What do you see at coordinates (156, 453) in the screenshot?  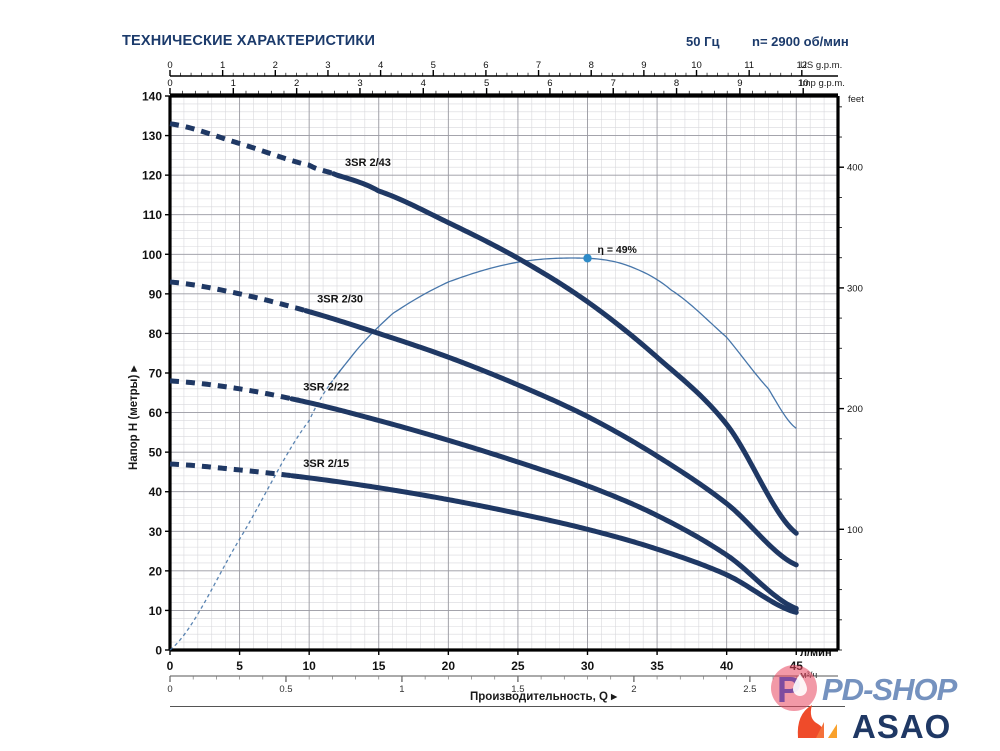 I see `svg-text: 50` at bounding box center [156, 453].